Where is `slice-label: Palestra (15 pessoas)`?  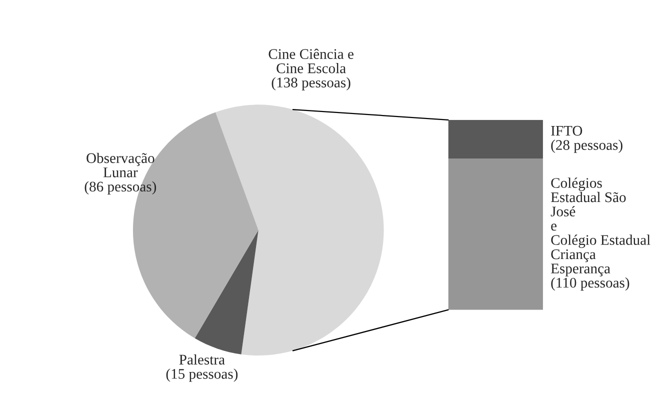 slice-label: Palestra (15 pessoas) is located at coordinates (202, 368).